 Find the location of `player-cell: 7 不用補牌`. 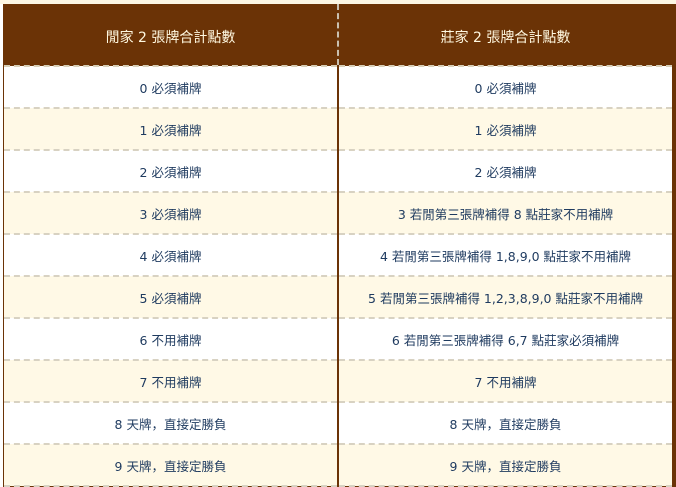

player-cell: 7 不用補牌 is located at coordinates (171, 381).